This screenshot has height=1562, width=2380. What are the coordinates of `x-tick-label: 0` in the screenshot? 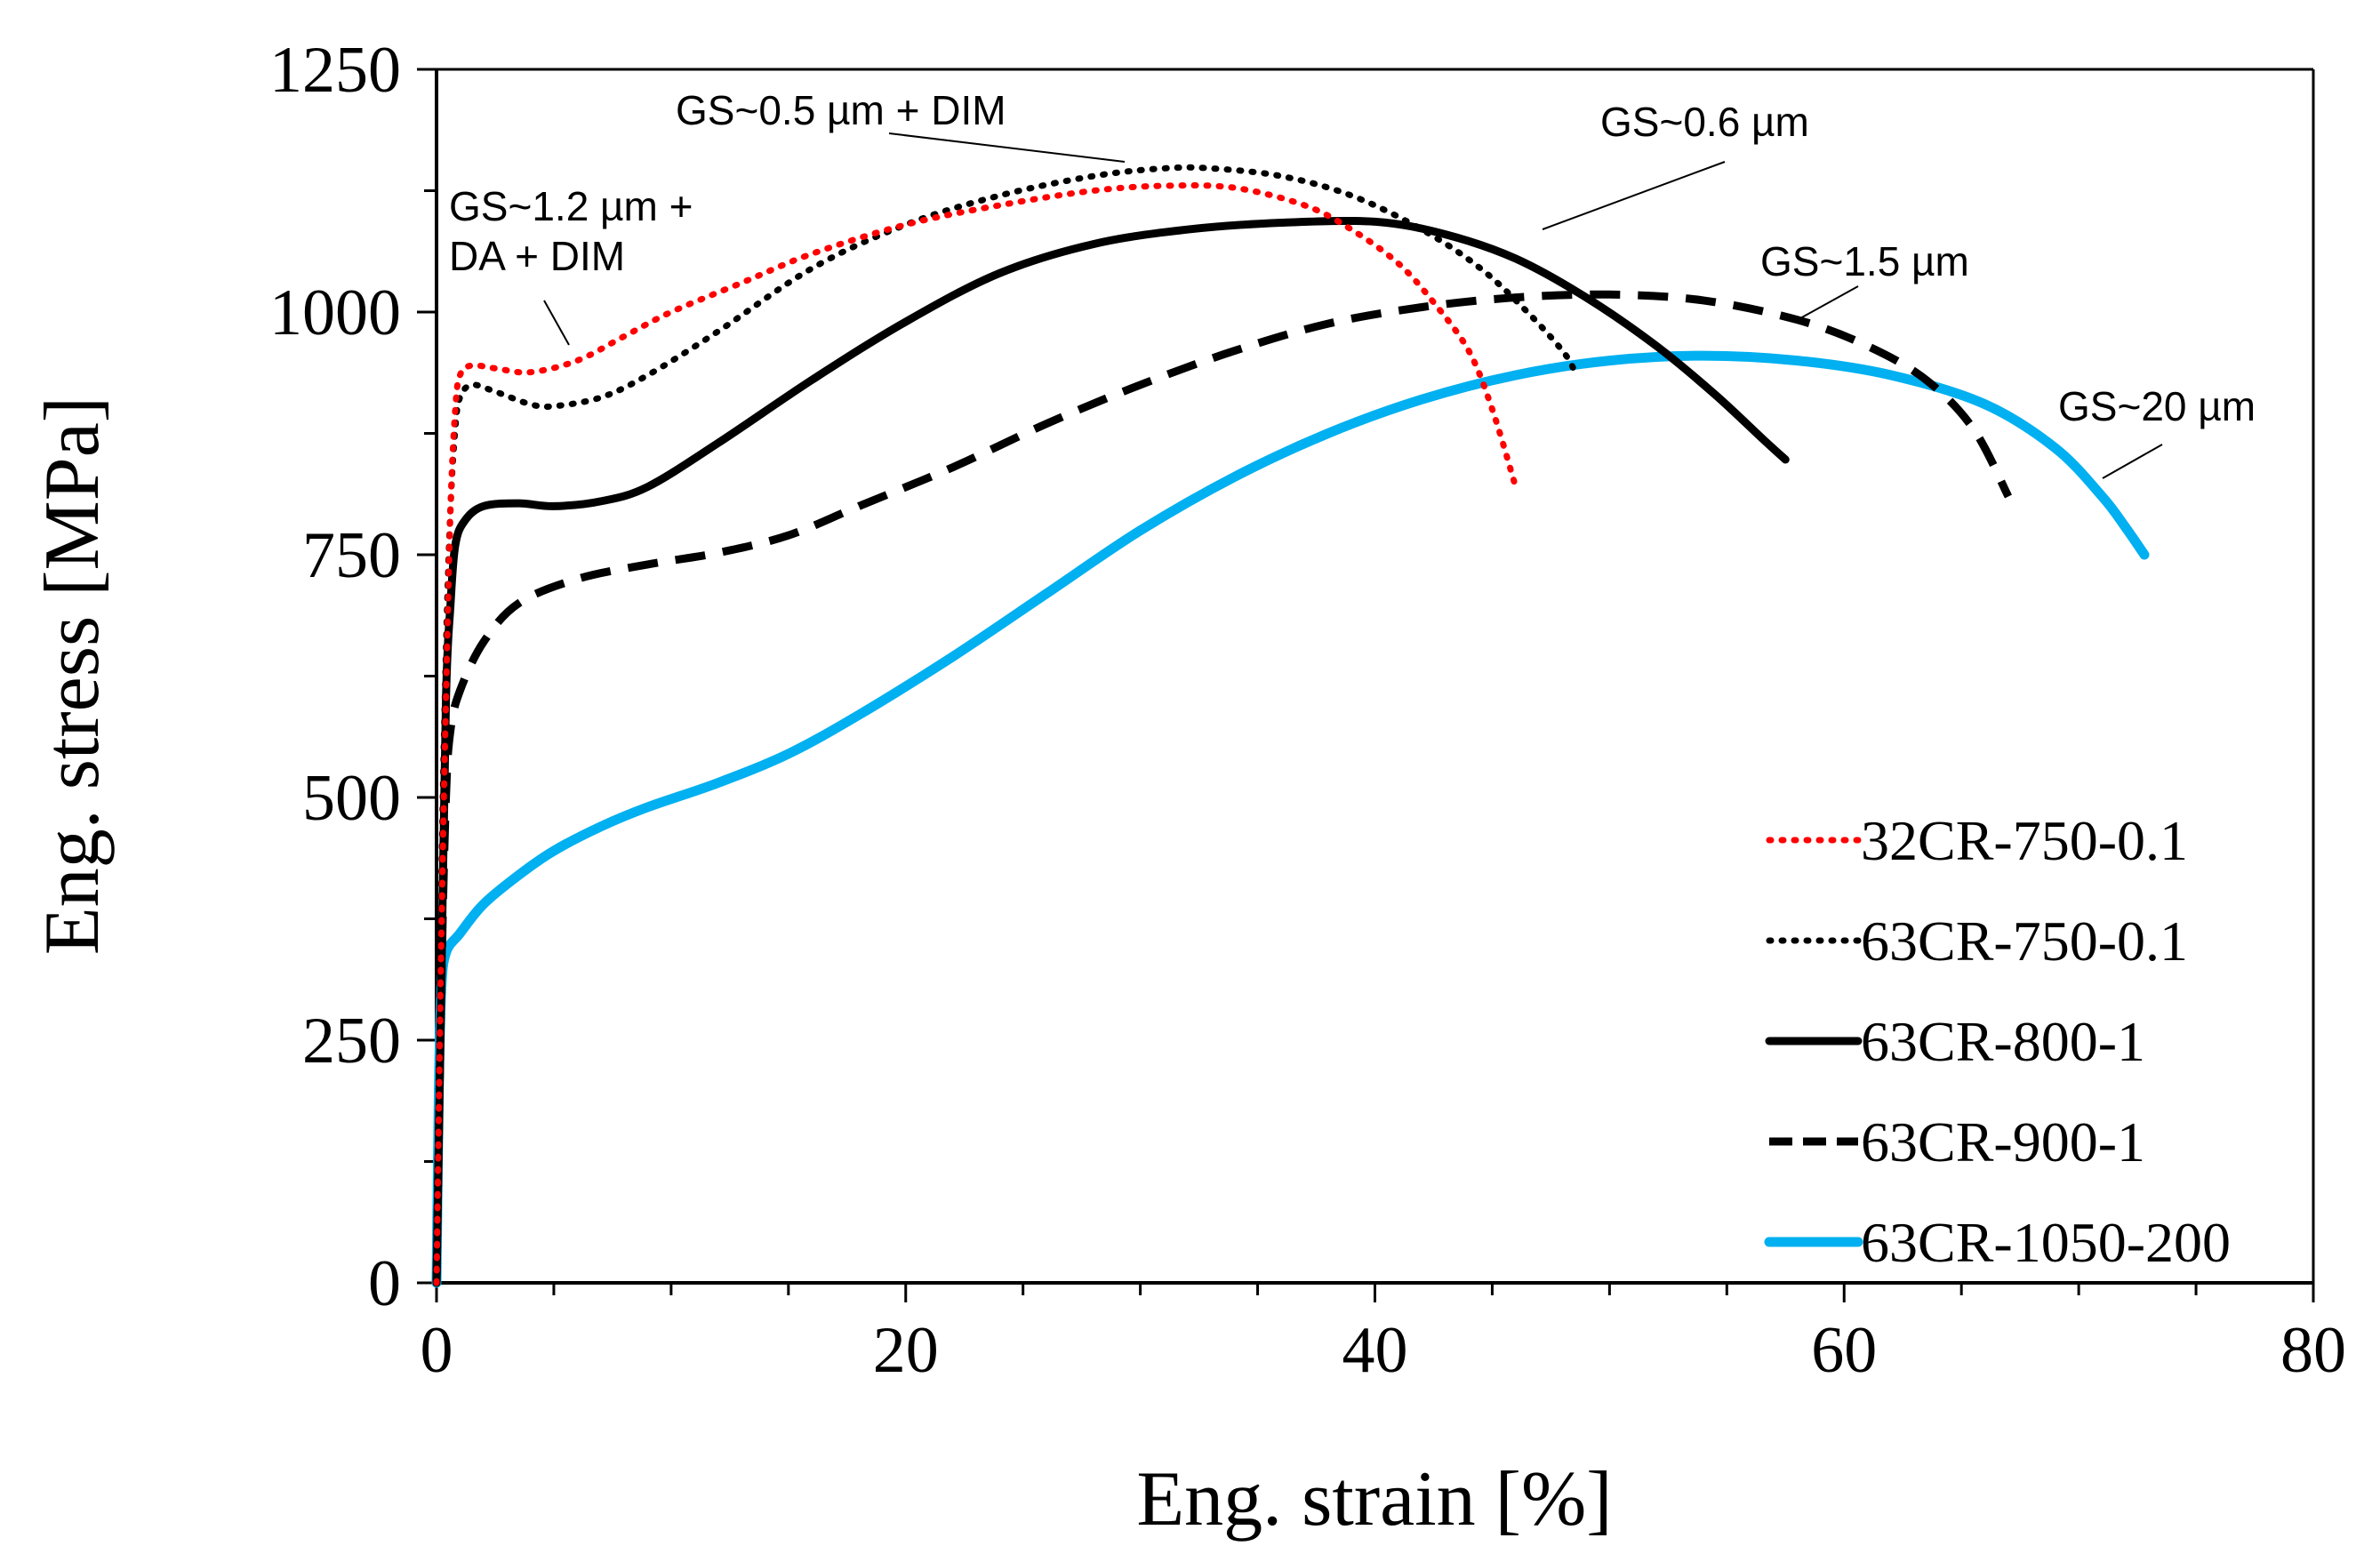 It's located at (437, 1350).